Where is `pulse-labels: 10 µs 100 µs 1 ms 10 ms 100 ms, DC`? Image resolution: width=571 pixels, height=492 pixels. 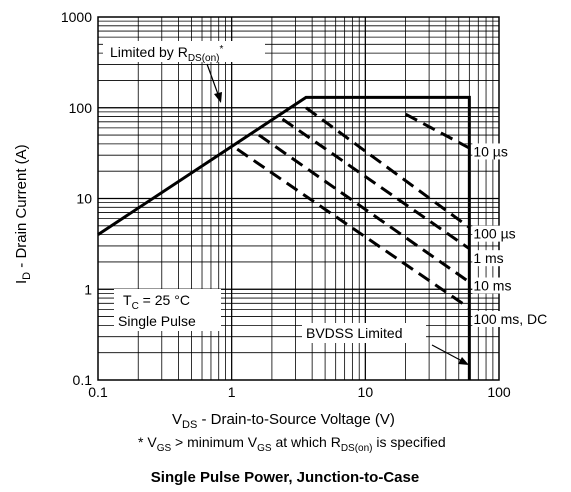 pulse-labels: 10 µs 100 µs 1 ms 10 ms 100 ms, DC is located at coordinates (510, 235).